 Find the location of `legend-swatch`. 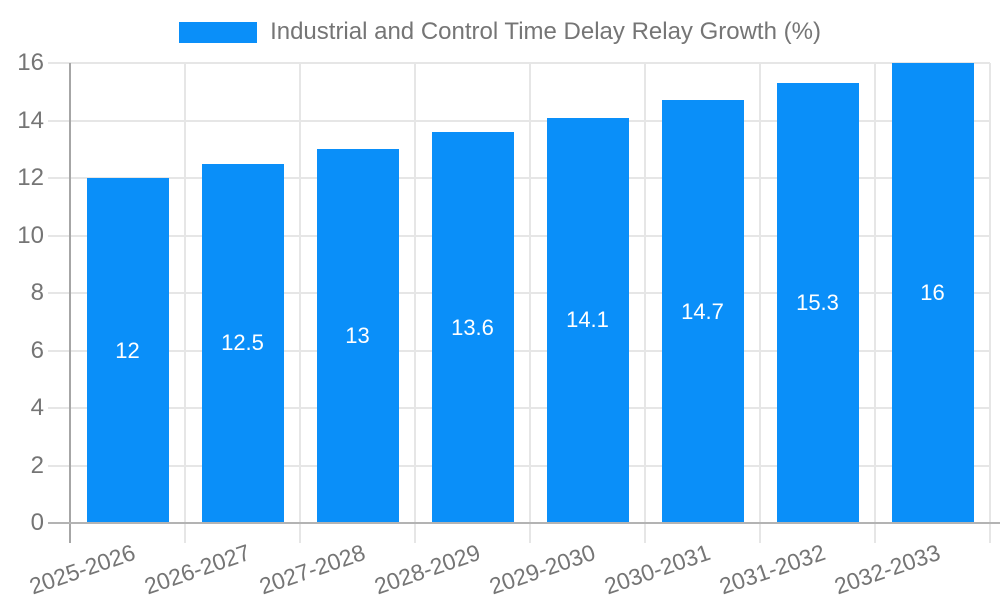

legend-swatch is located at coordinates (218, 32).